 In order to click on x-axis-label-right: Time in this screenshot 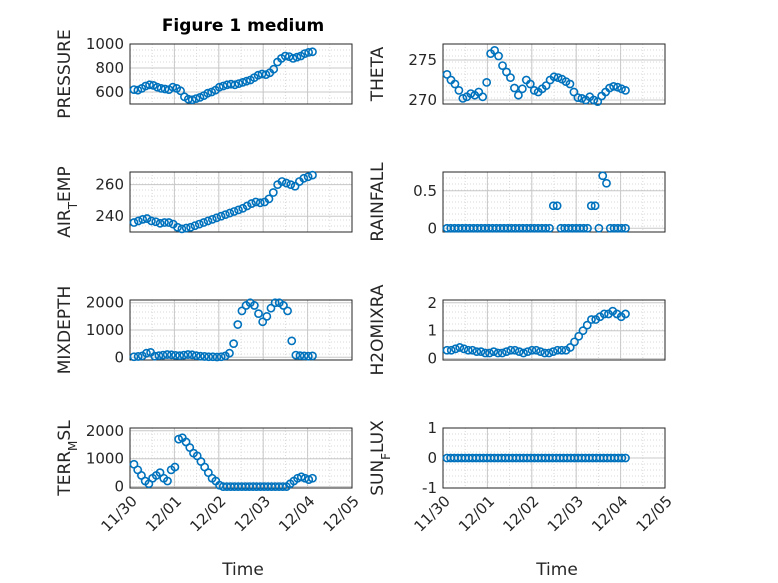, I will do `click(556, 570)`.